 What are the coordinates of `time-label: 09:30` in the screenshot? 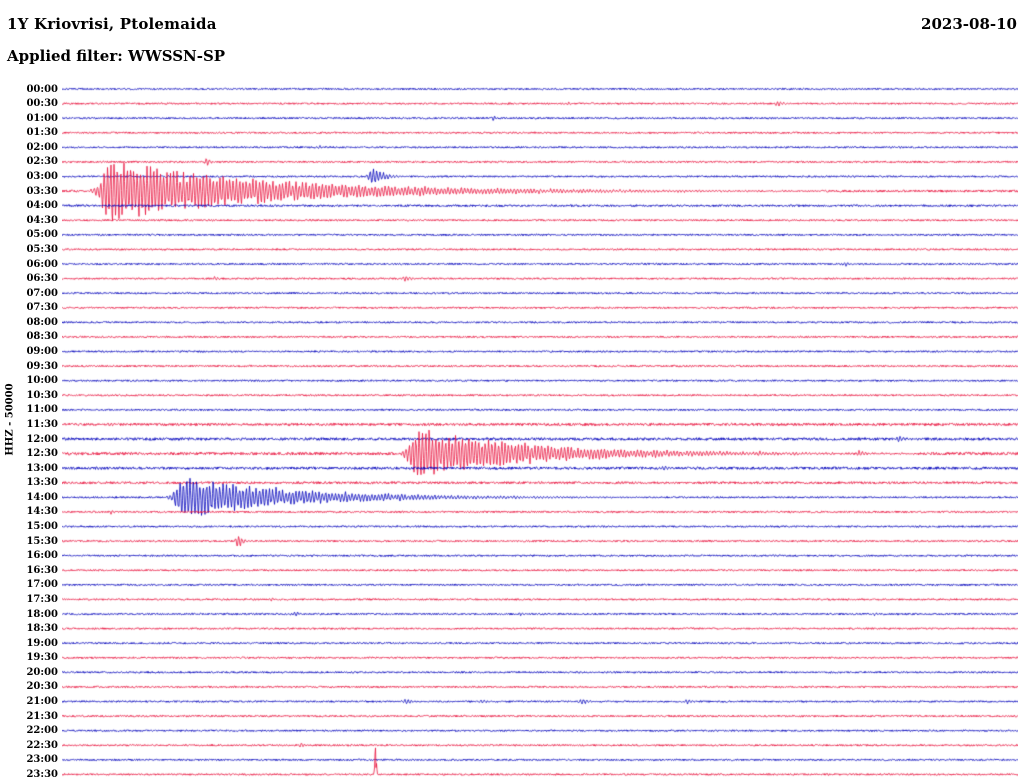 It's located at (42, 366).